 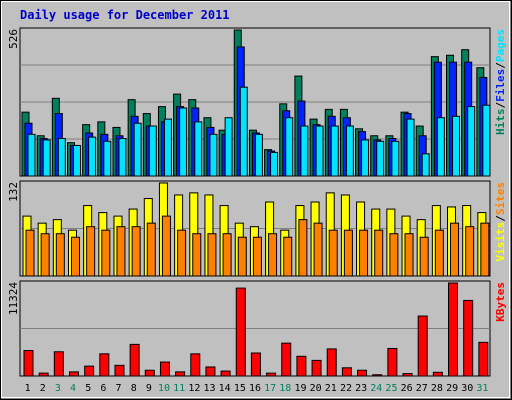 I want to click on panel-bottom-legend: KBytes, so click(x=500, y=302).